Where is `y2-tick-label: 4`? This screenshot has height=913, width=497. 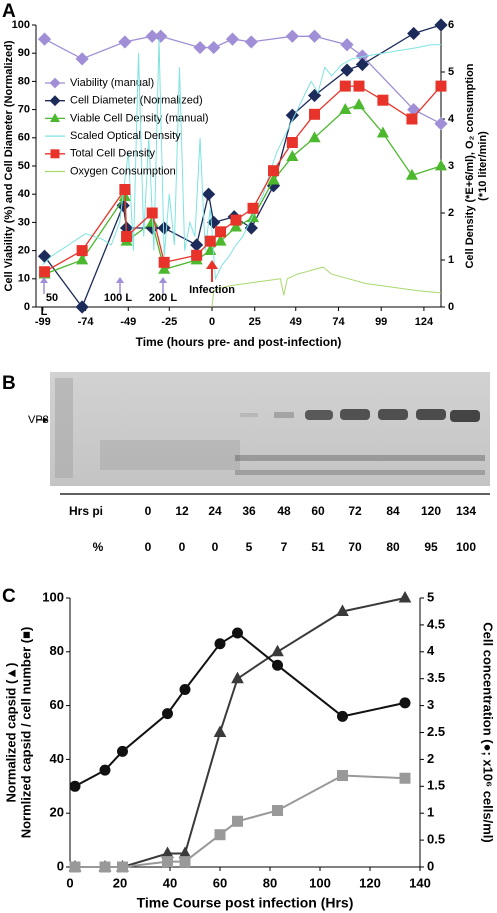 y2-tick-label: 4 is located at coordinates (451, 119).